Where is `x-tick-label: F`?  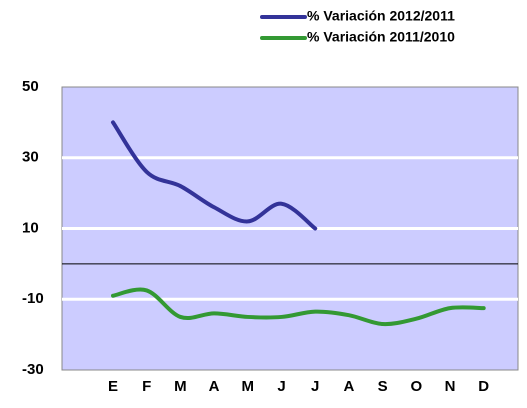
x-tick-label: F is located at coordinates (146, 386).